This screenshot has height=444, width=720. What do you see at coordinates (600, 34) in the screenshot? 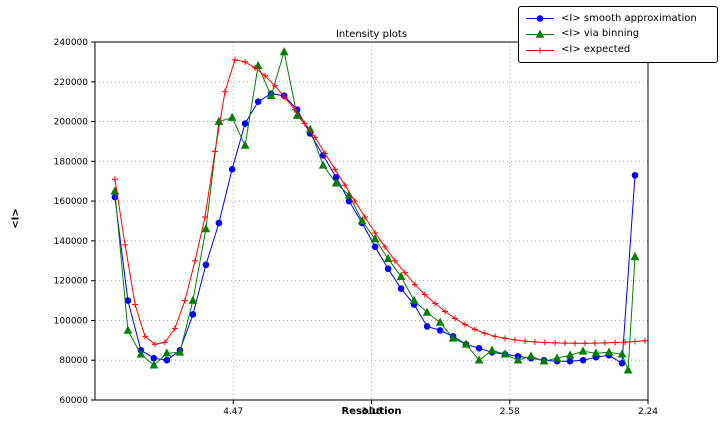
I see `legend-label: <I> via binning` at bounding box center [600, 34].